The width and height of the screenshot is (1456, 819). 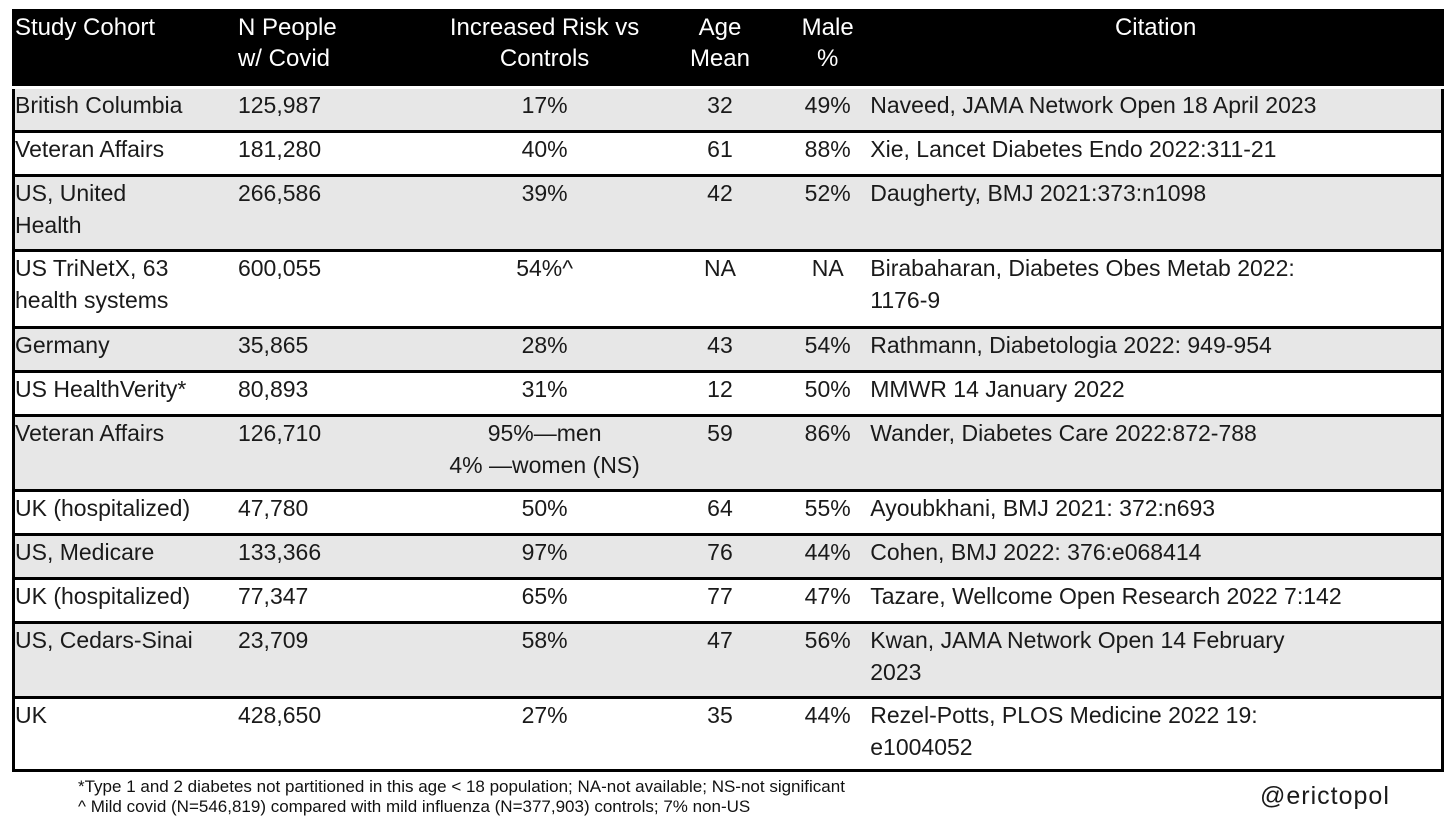 What do you see at coordinates (279, 268) in the screenshot?
I see `cell-n-people: 600,055` at bounding box center [279, 268].